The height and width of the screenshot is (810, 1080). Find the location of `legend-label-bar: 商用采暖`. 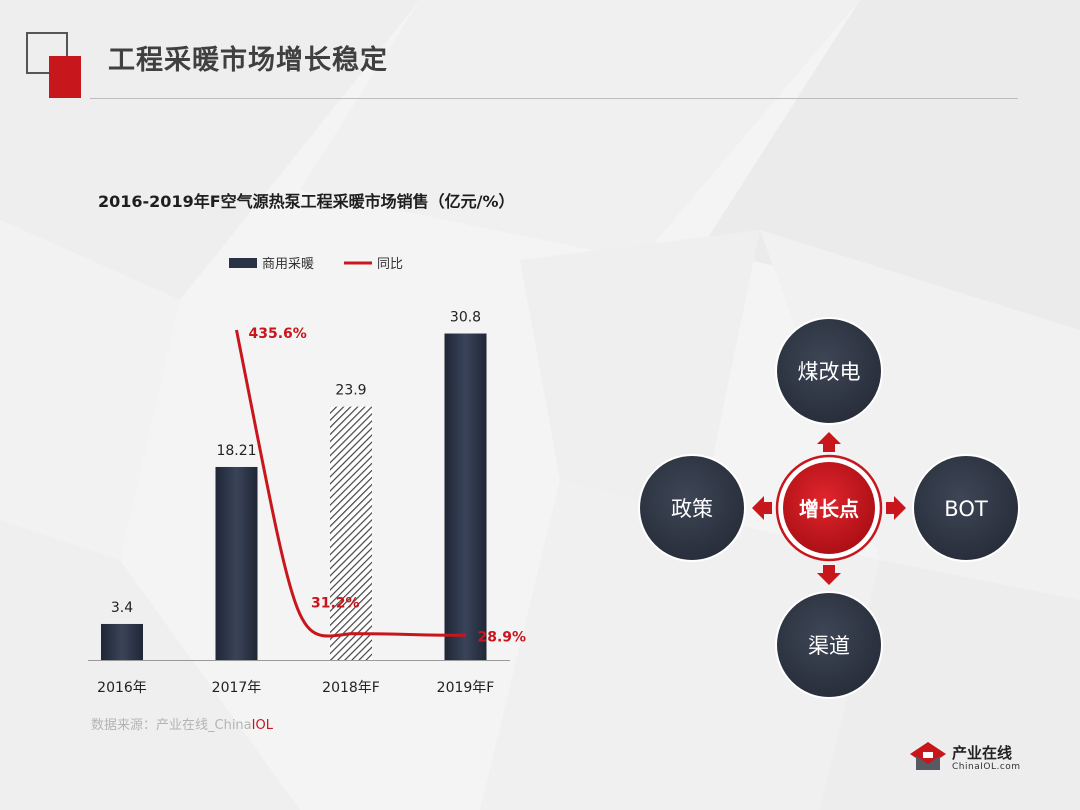

legend-label-bar: 商用采暖 is located at coordinates (288, 264).